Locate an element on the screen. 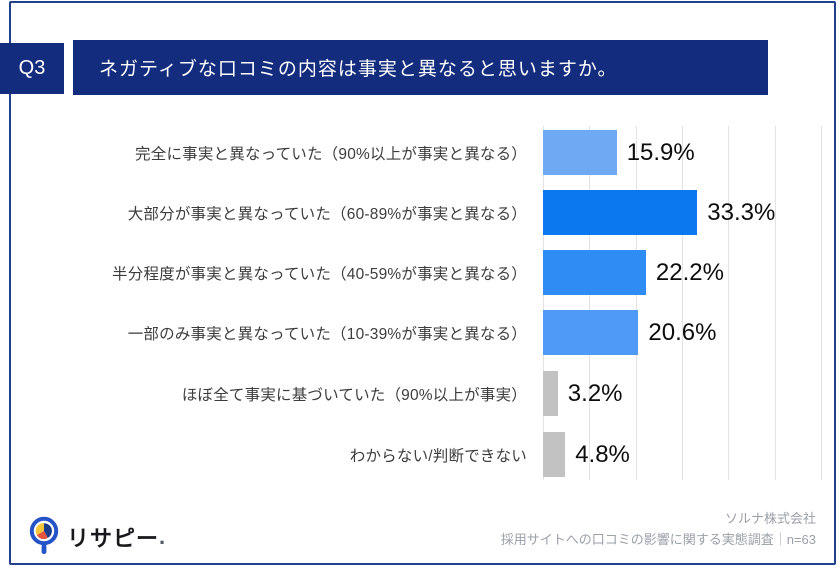  bar-track: 22.2% is located at coordinates (688, 272).